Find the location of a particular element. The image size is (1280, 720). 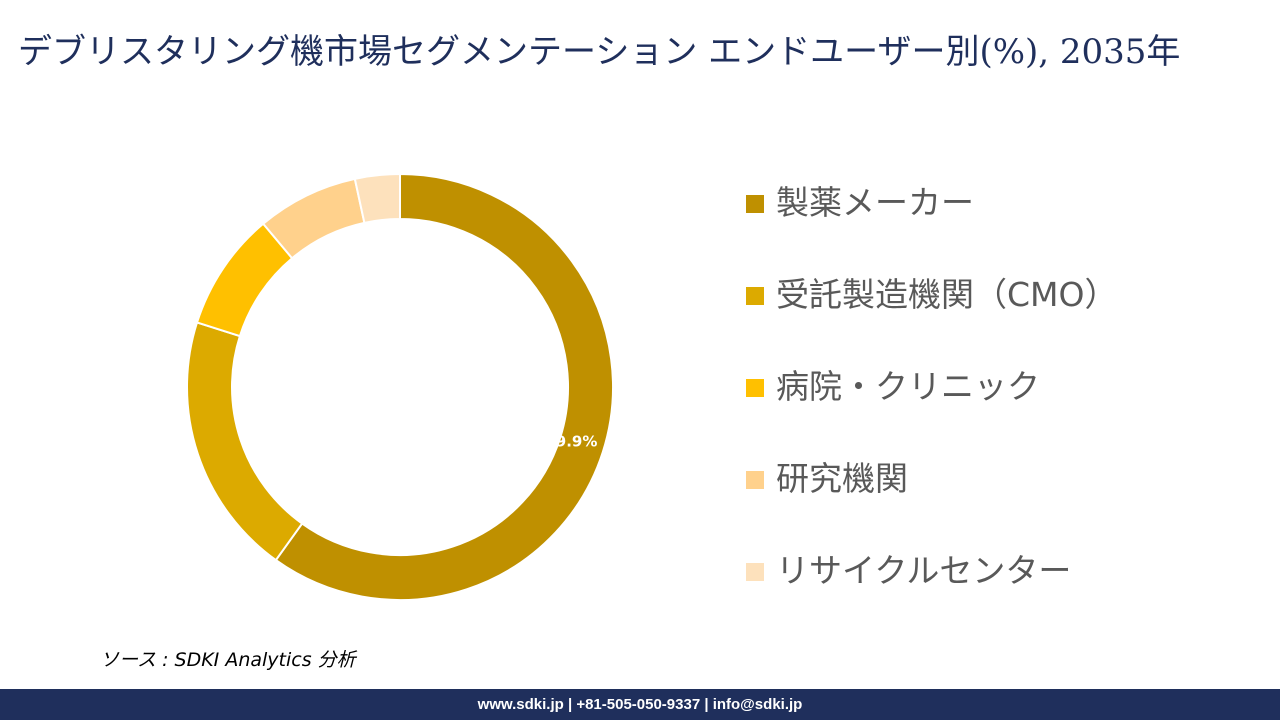

legend-label-4: 研究機関 is located at coordinates (842, 478).